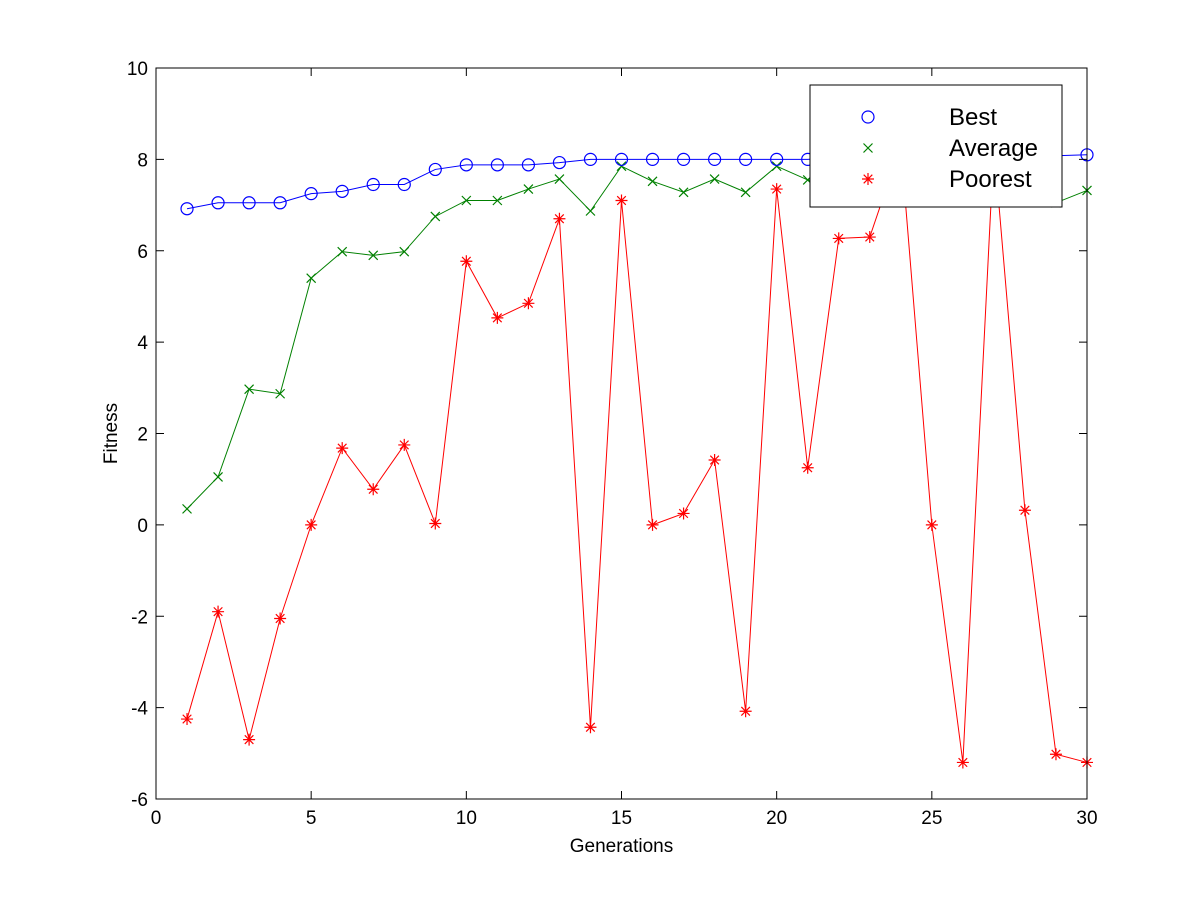  I want to click on y-tick-label: 10, so click(137, 69).